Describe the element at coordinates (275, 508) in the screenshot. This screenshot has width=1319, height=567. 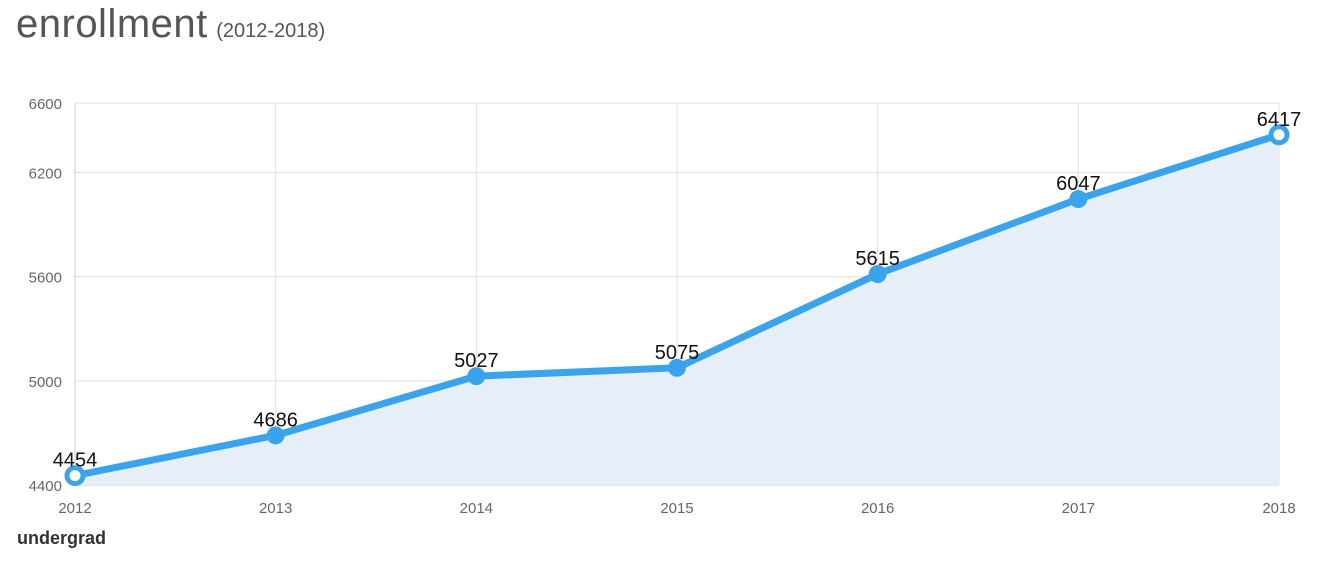
I see `x-tick-label: 2013` at that location.